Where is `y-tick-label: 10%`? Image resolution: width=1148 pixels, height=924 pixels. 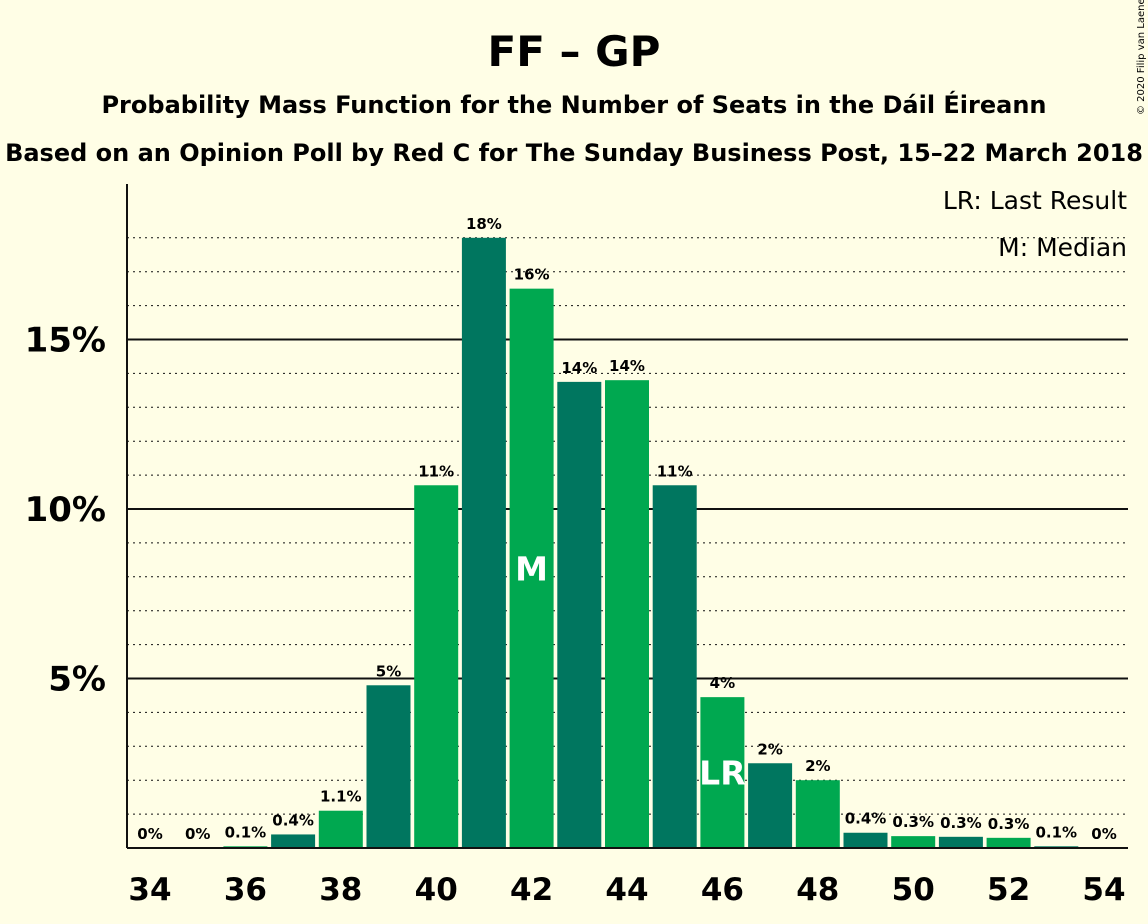 y-tick-label: 10% is located at coordinates (65, 510).